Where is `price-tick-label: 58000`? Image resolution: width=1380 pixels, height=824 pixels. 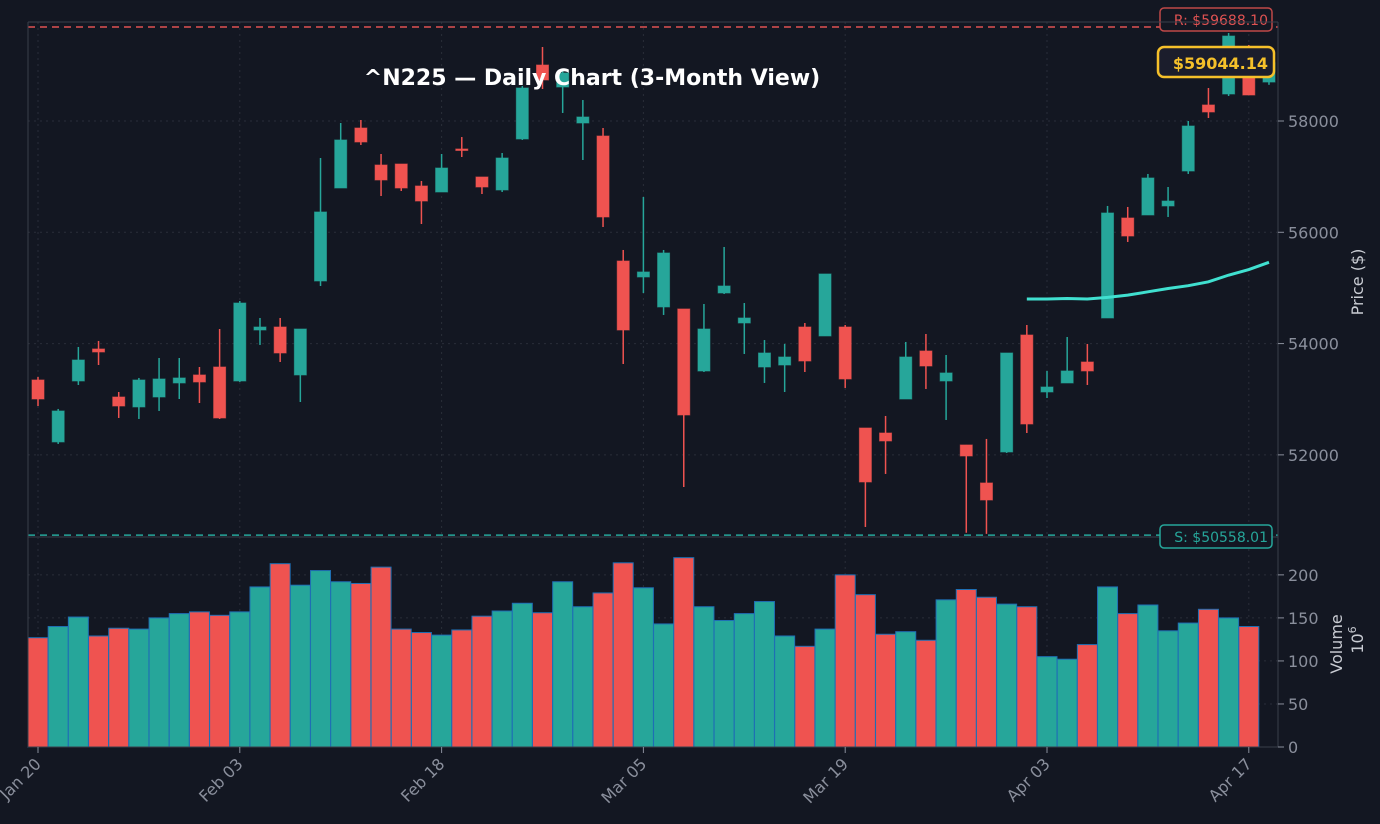
price-tick-label: 58000 is located at coordinates (1313, 121).